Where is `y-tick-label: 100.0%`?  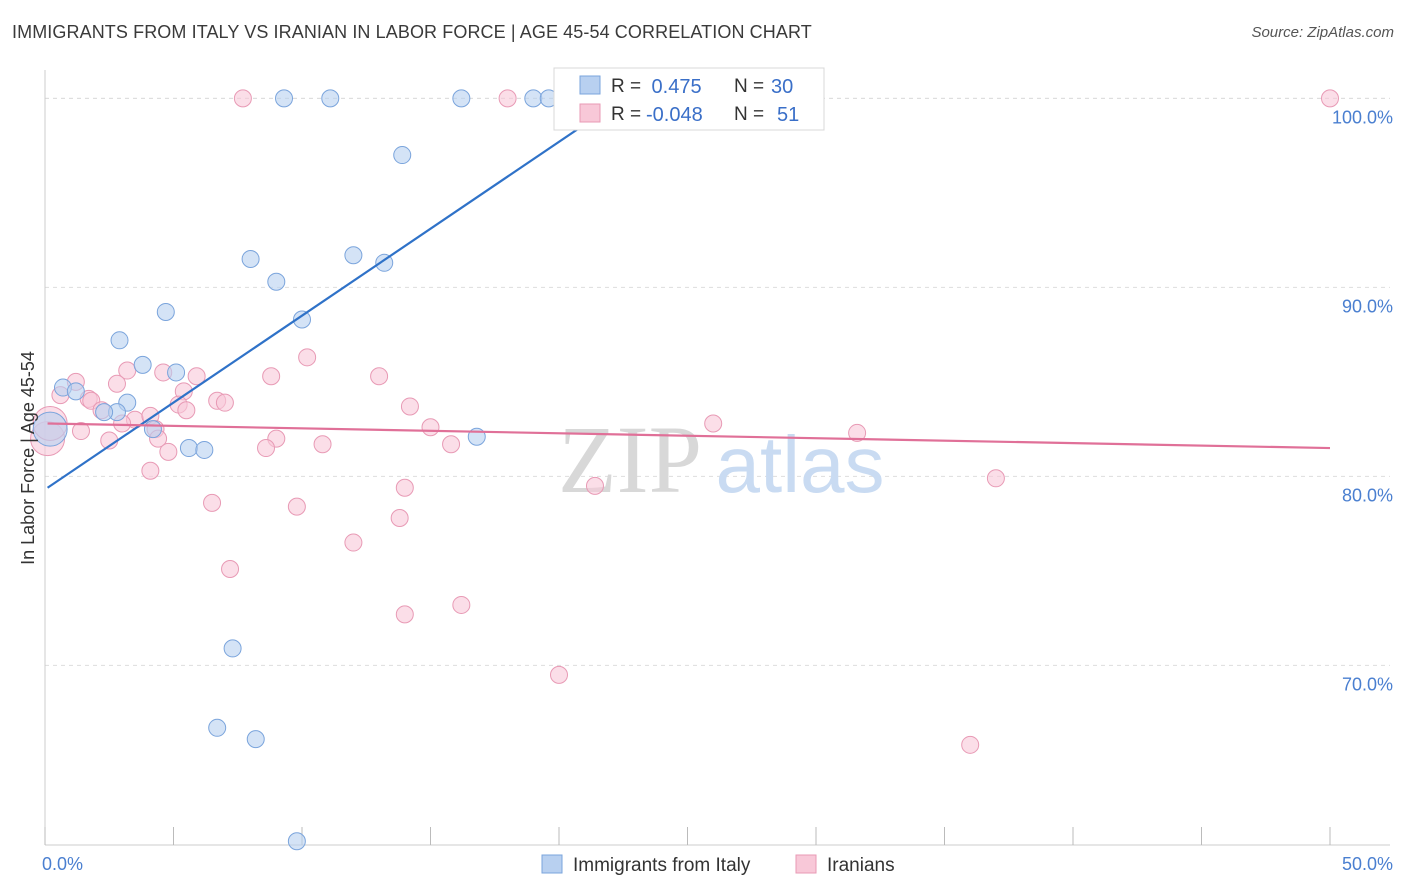
y-tick-label: 100.0% is located at coordinates (1362, 117).